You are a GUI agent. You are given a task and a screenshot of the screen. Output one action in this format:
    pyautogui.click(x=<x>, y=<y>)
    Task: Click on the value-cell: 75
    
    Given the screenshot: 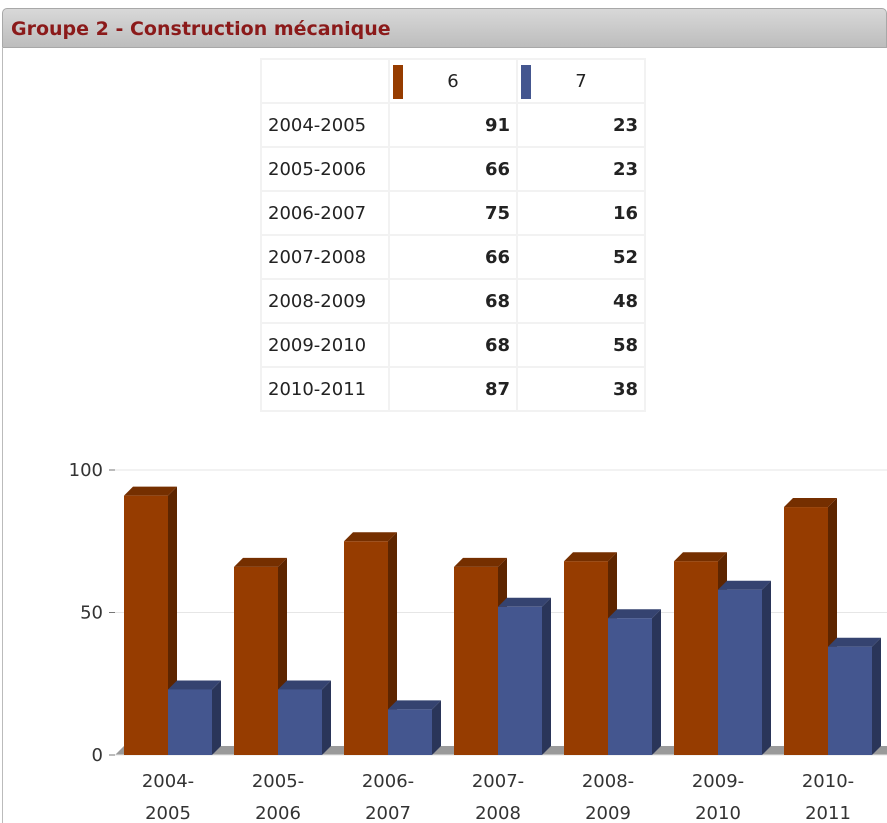 What is the action you would take?
    pyautogui.click(x=453, y=213)
    